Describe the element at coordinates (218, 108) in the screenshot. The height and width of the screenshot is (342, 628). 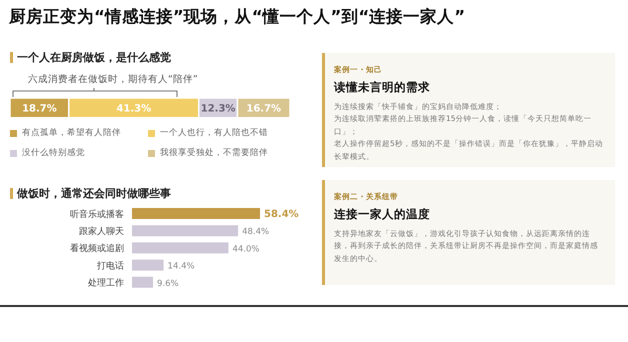
I see `data-label: 12.3%` at that location.